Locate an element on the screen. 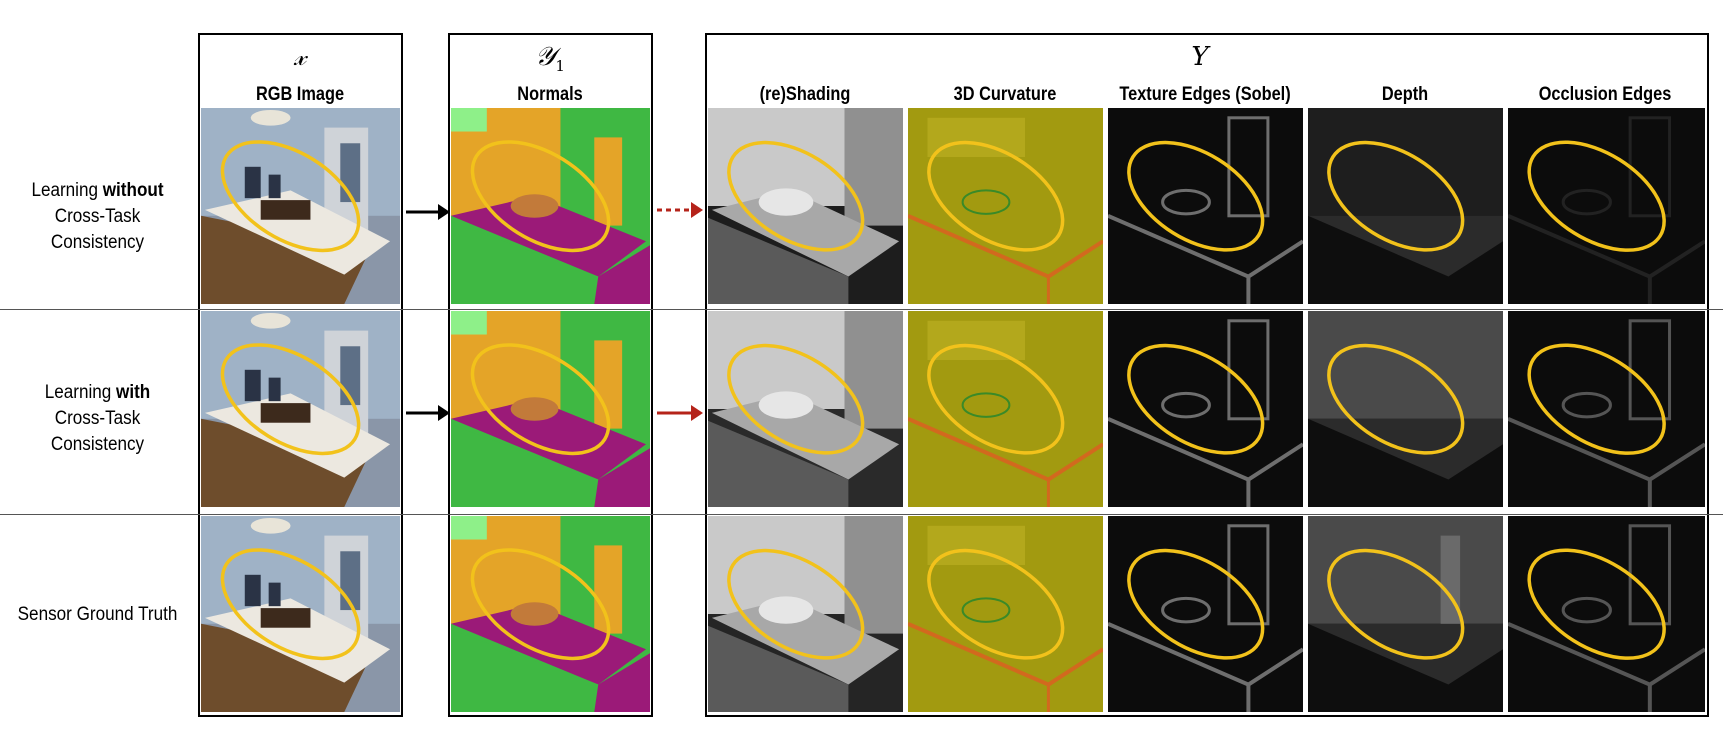 Image resolution: width=1723 pixels, height=742 pixels. tile-curvature-without is located at coordinates (1005, 206).